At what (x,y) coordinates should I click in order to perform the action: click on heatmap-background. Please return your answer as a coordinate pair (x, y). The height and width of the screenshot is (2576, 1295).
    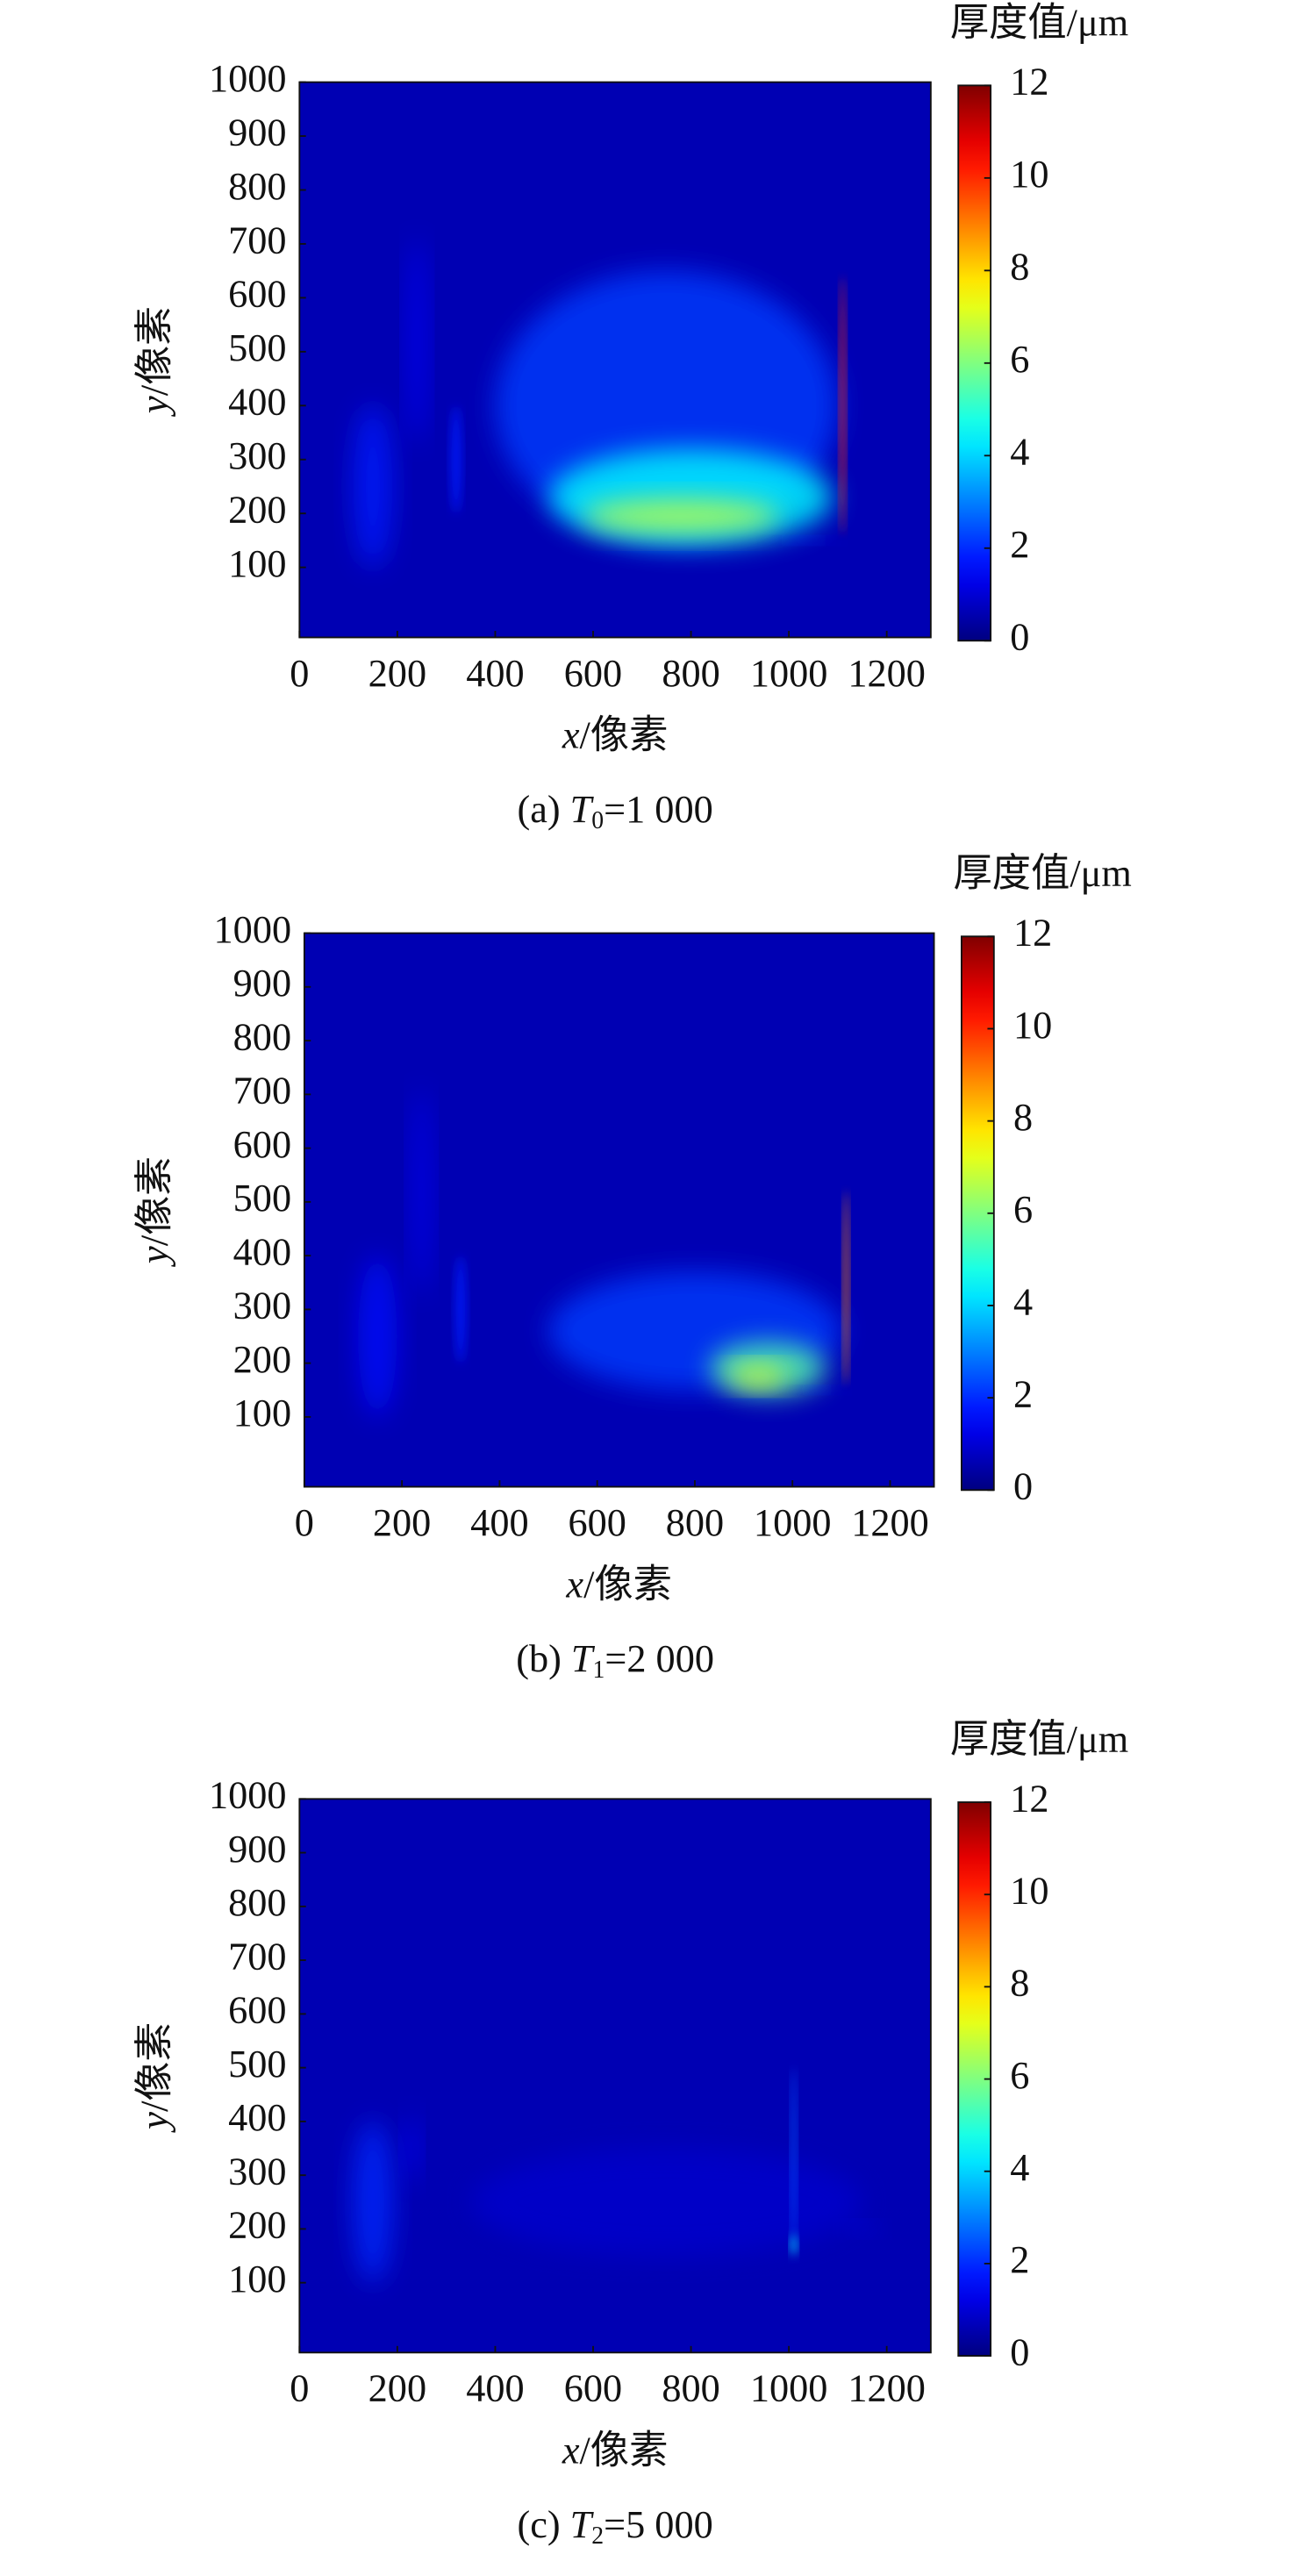
    Looking at the image, I should click on (619, 1210).